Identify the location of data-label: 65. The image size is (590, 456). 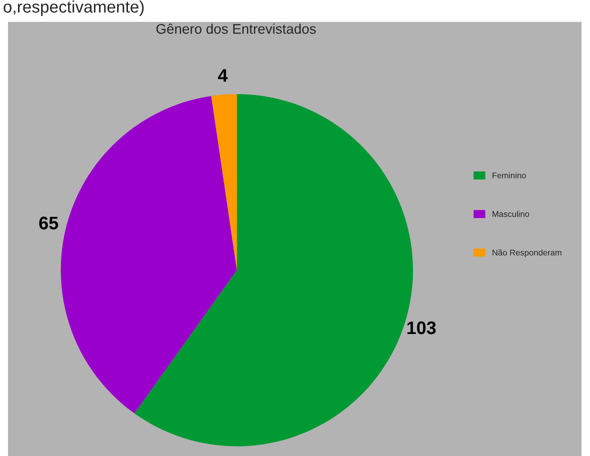
(48, 223).